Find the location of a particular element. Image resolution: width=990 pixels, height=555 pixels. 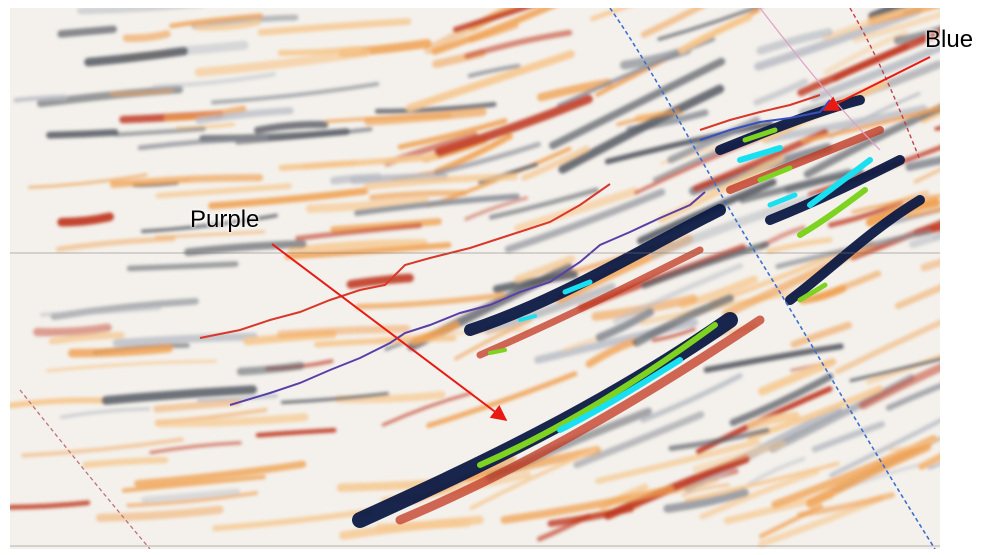

fault-line-red-left is located at coordinates (85, 469).